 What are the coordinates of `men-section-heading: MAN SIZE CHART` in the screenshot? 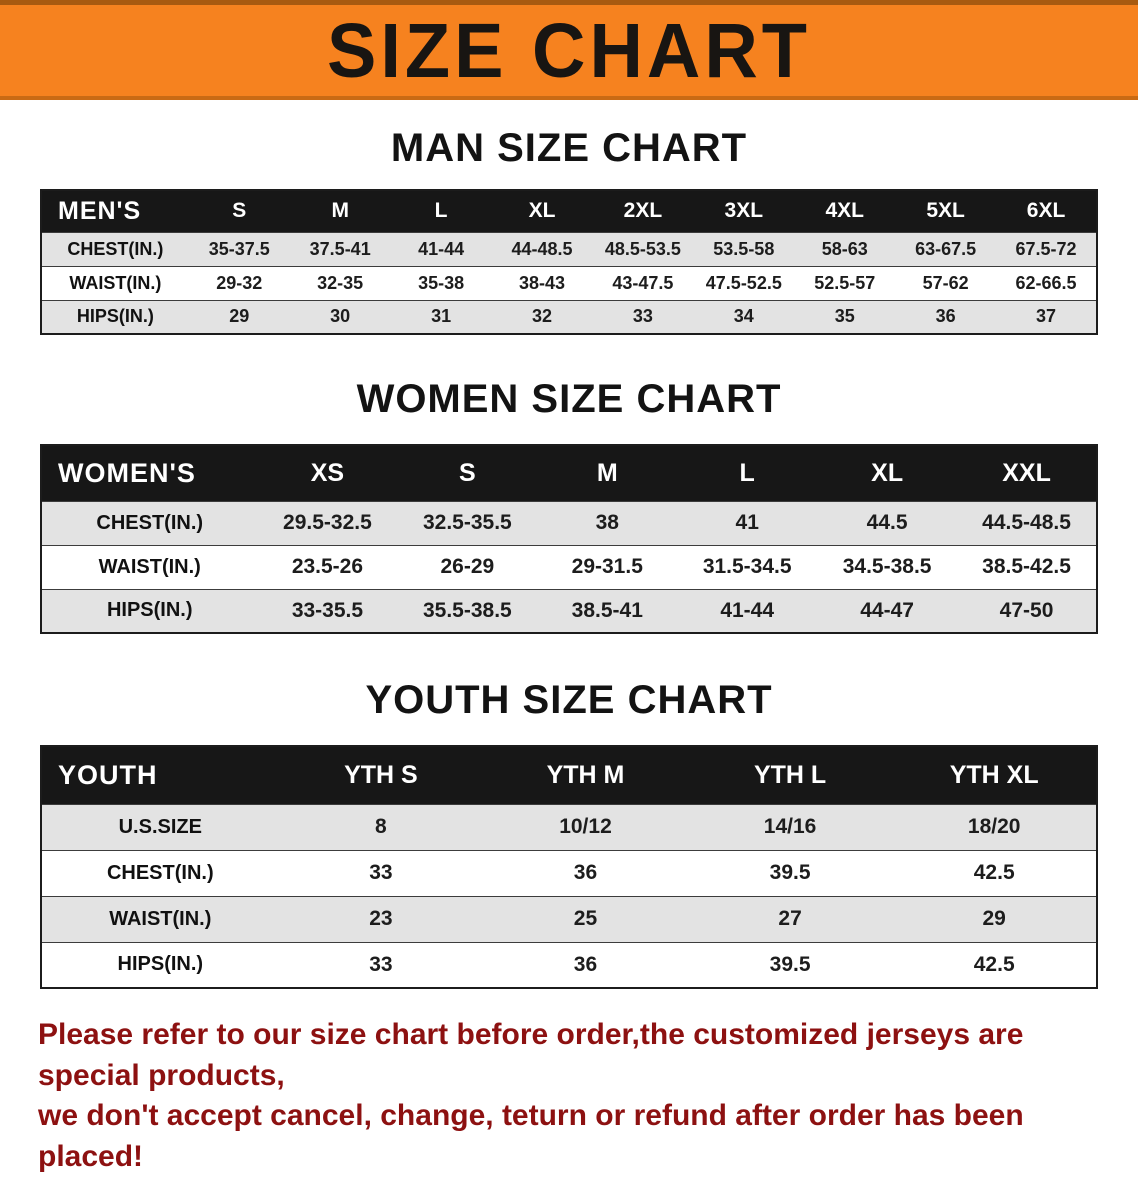 It's located at (569, 148).